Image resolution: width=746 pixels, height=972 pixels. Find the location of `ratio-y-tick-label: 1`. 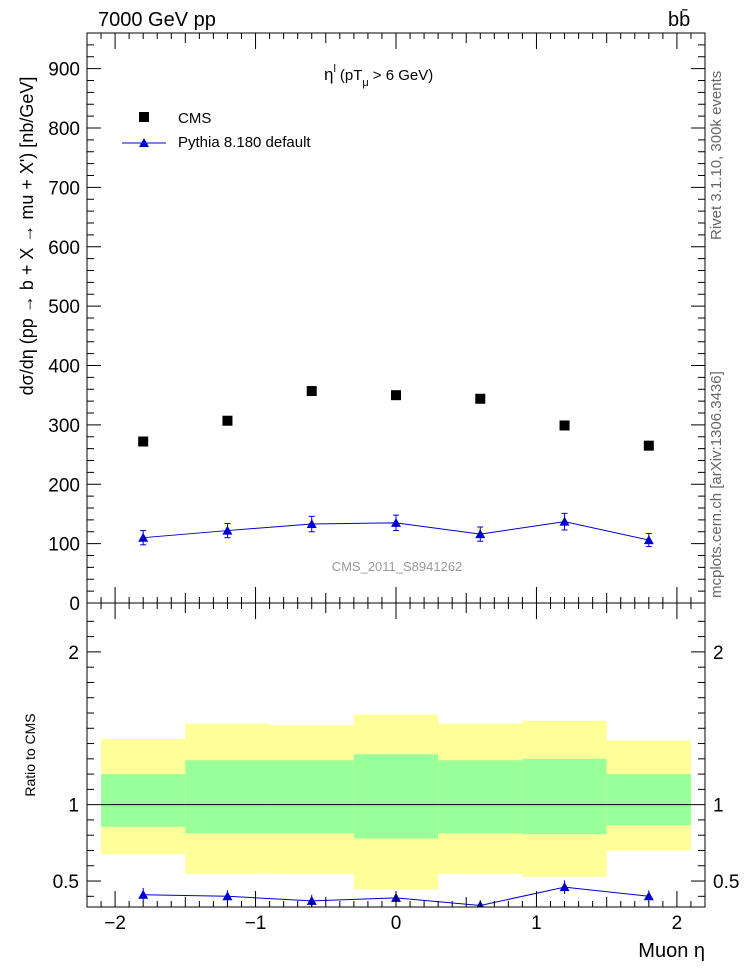

ratio-y-tick-label: 1 is located at coordinates (73, 806).